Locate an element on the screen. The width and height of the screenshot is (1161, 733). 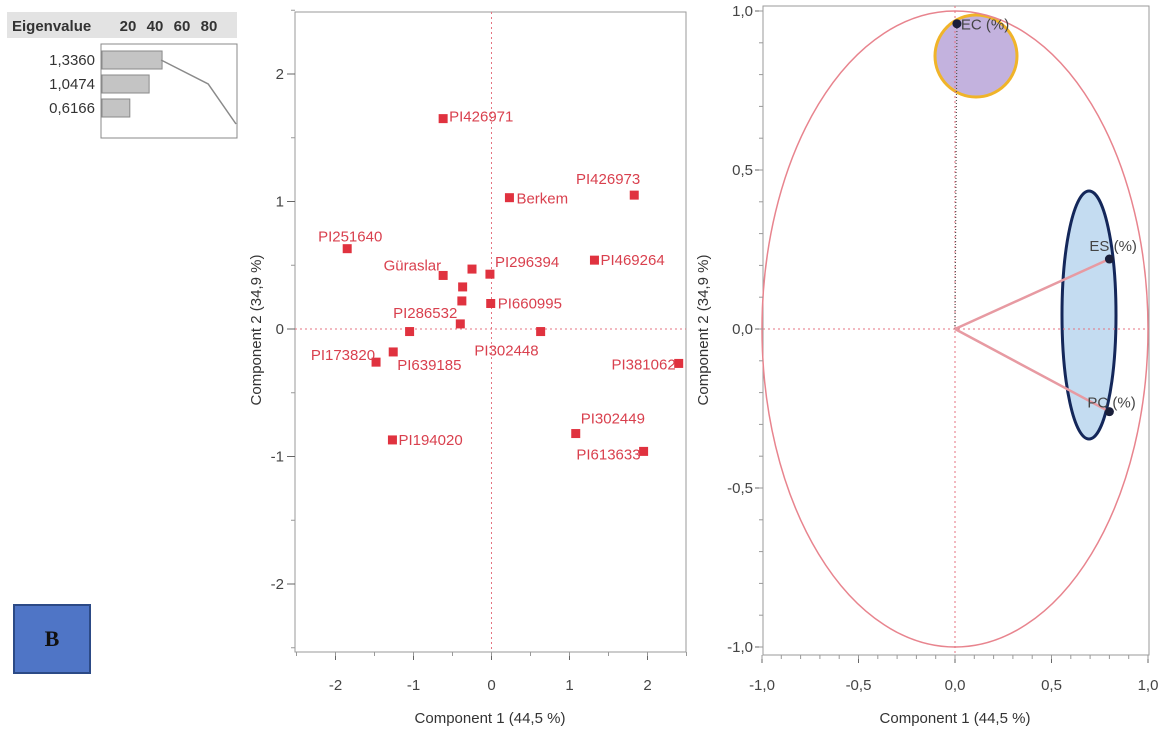
loading-y-tick-label: 0,5 is located at coordinates (742, 170).